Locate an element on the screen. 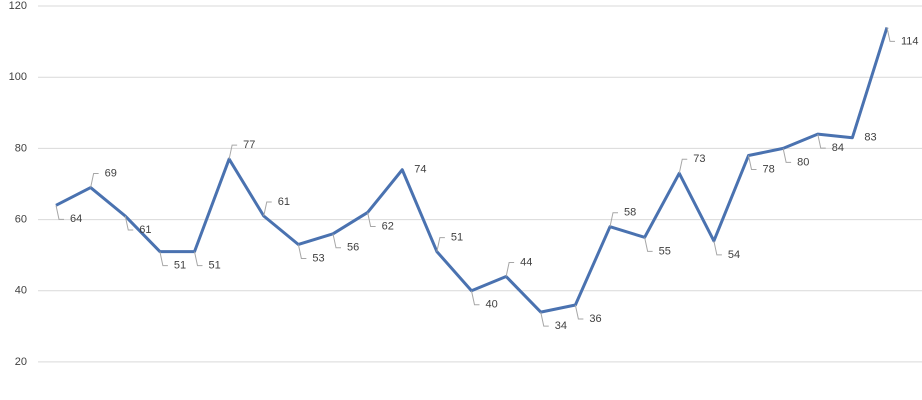 The height and width of the screenshot is (400, 922). data-label: 80 is located at coordinates (803, 162).